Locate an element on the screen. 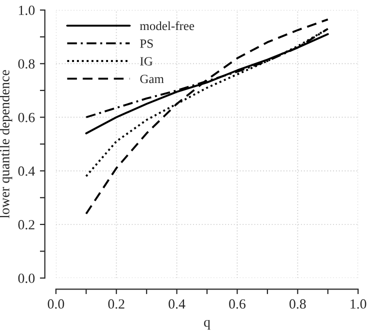  y-tick-label: 1.0 is located at coordinates (26, 11).